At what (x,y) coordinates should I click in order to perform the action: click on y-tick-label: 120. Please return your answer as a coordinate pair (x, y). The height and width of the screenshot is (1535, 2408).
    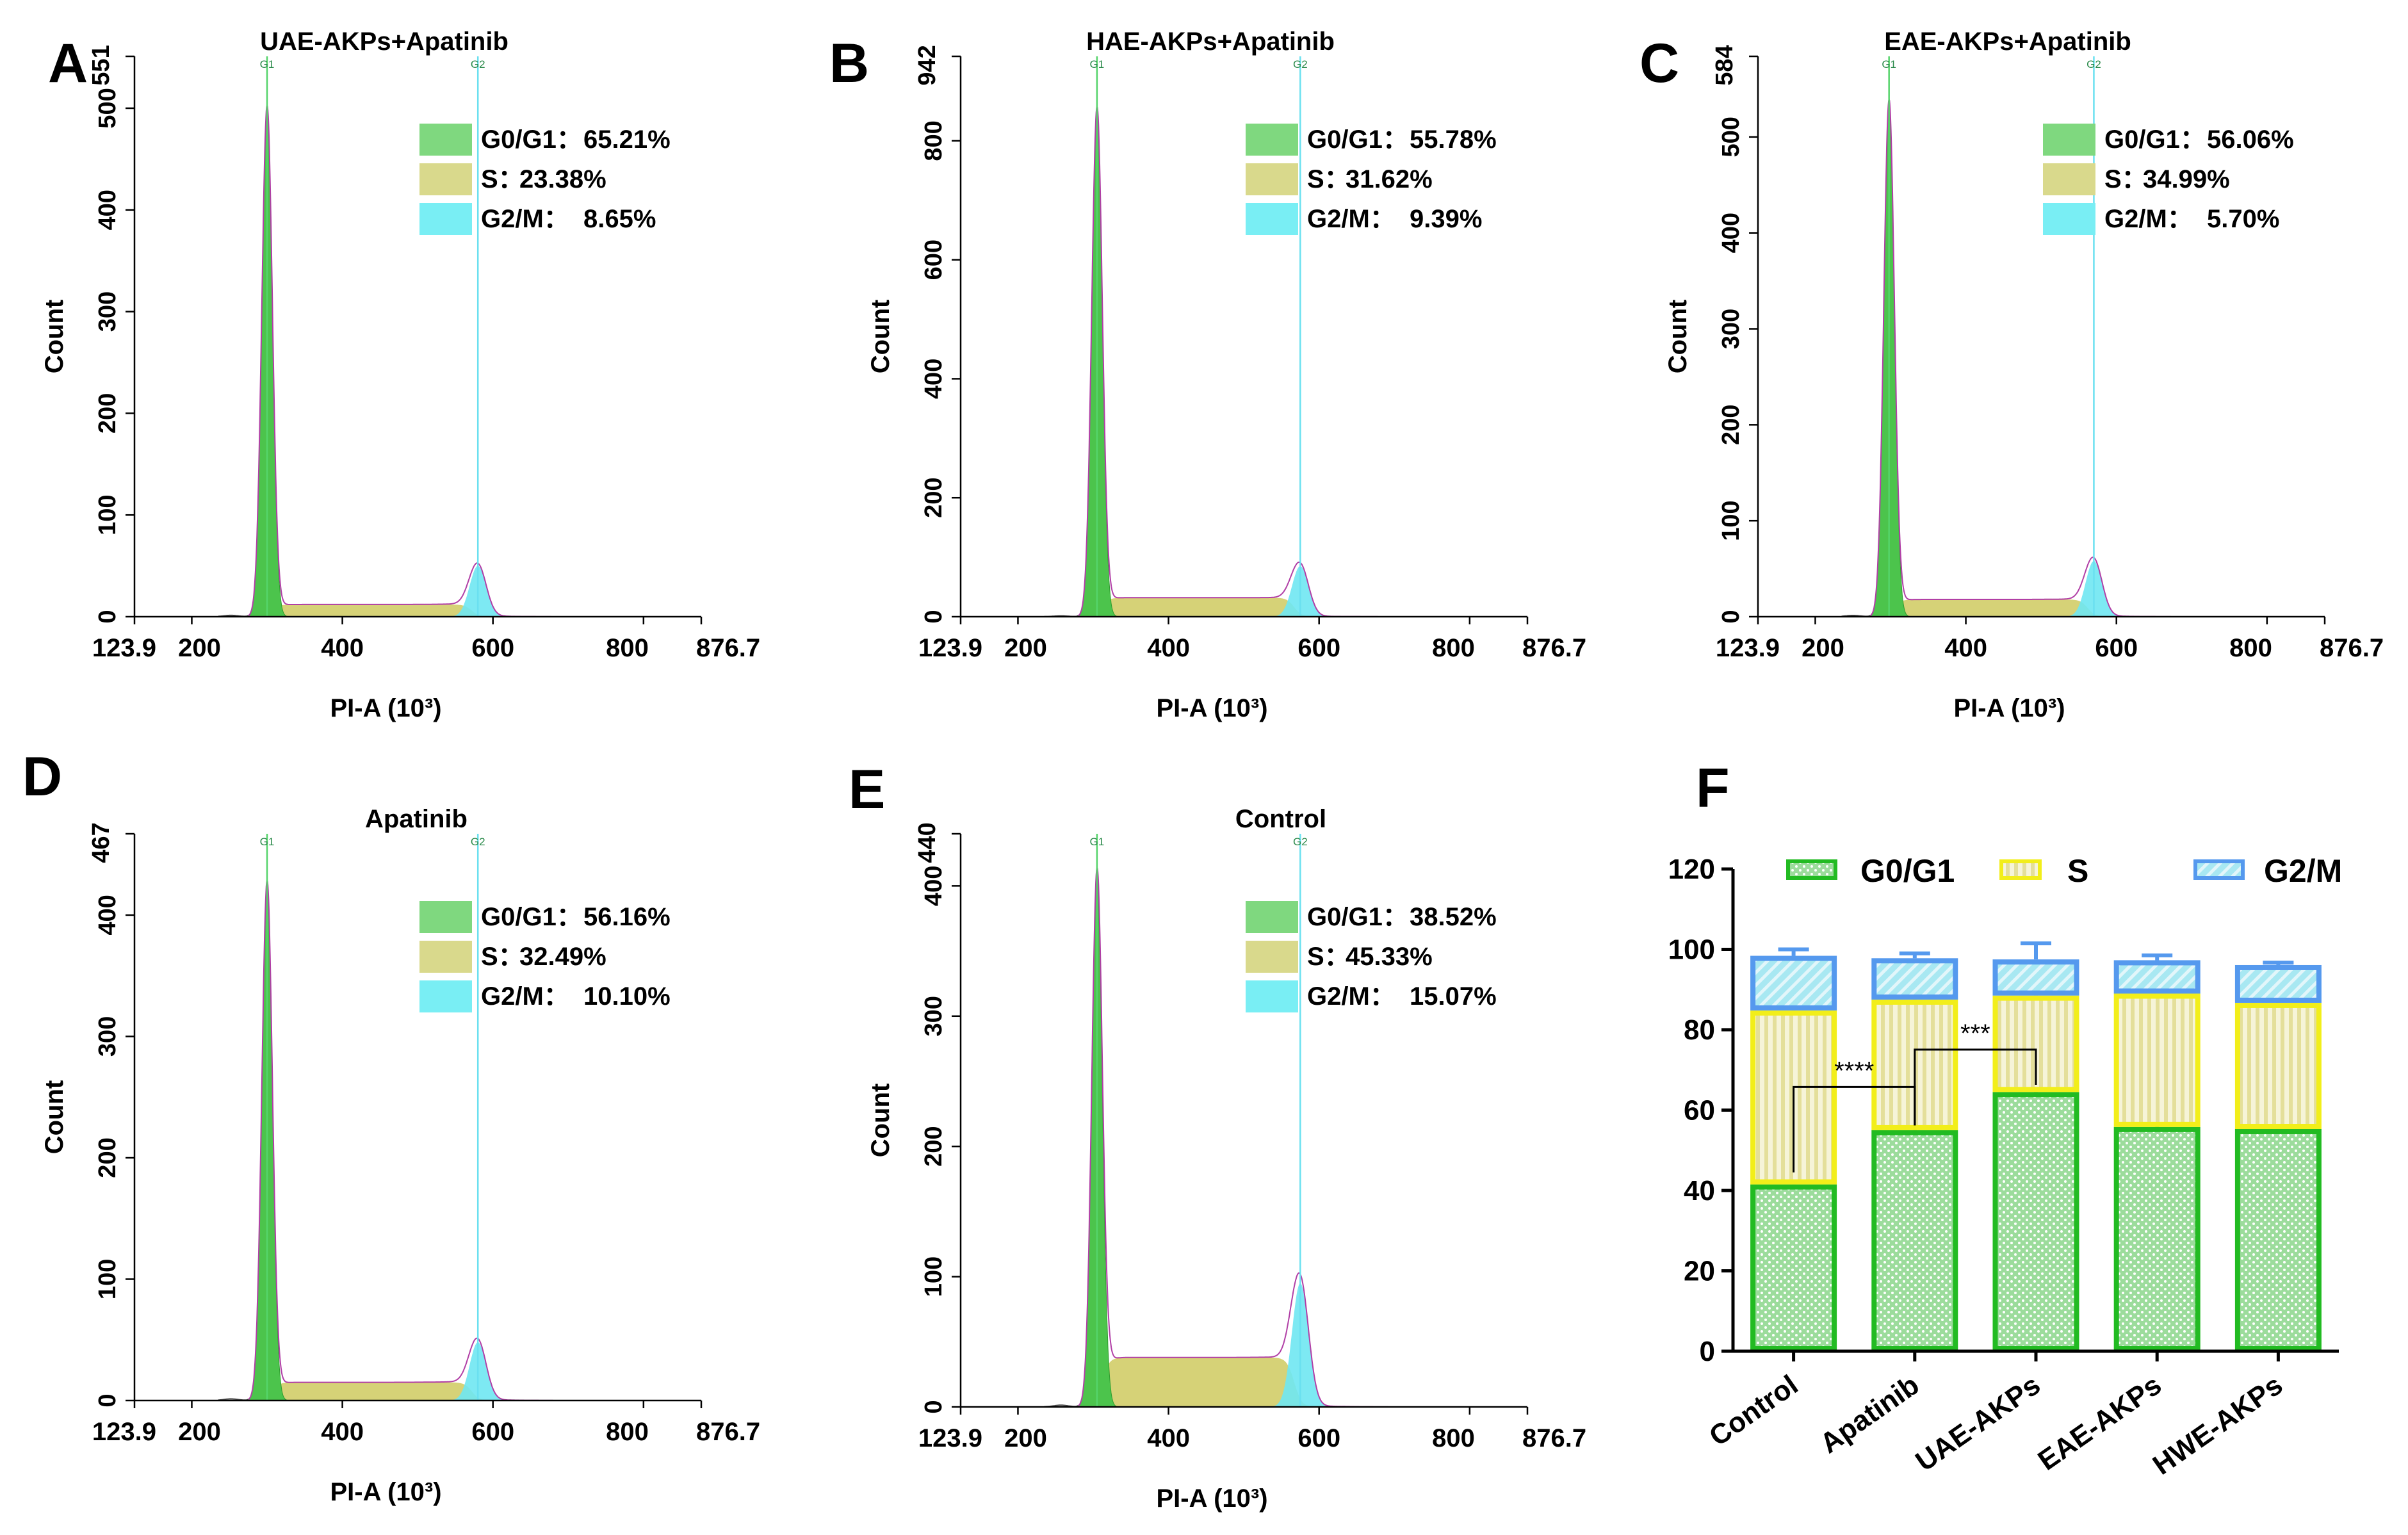
    Looking at the image, I should click on (1691, 869).